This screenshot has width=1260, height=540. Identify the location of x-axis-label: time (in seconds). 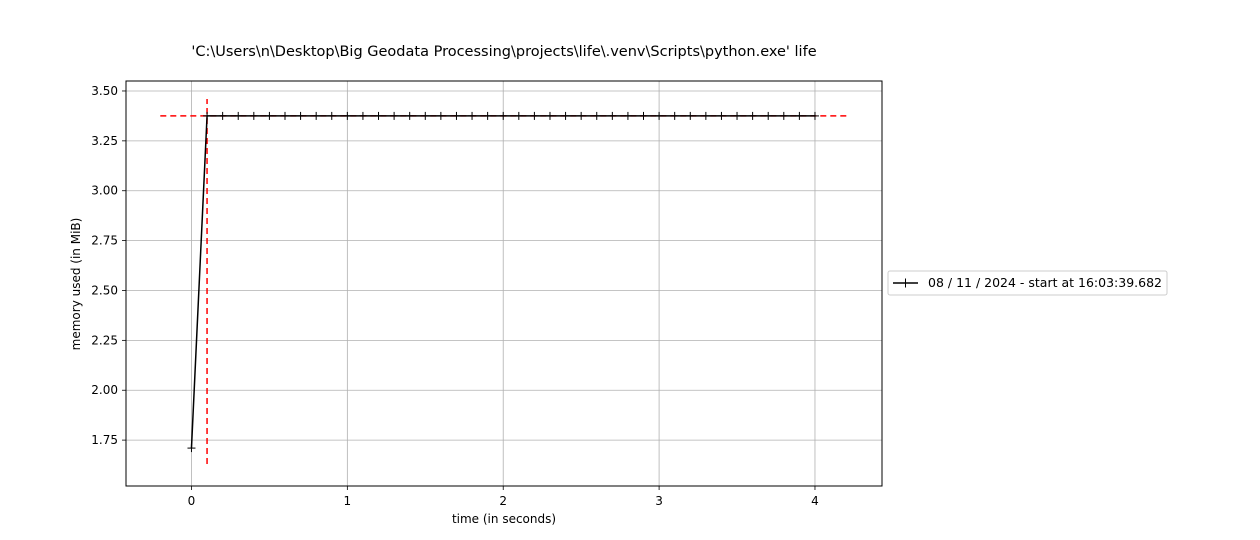
(504, 519).